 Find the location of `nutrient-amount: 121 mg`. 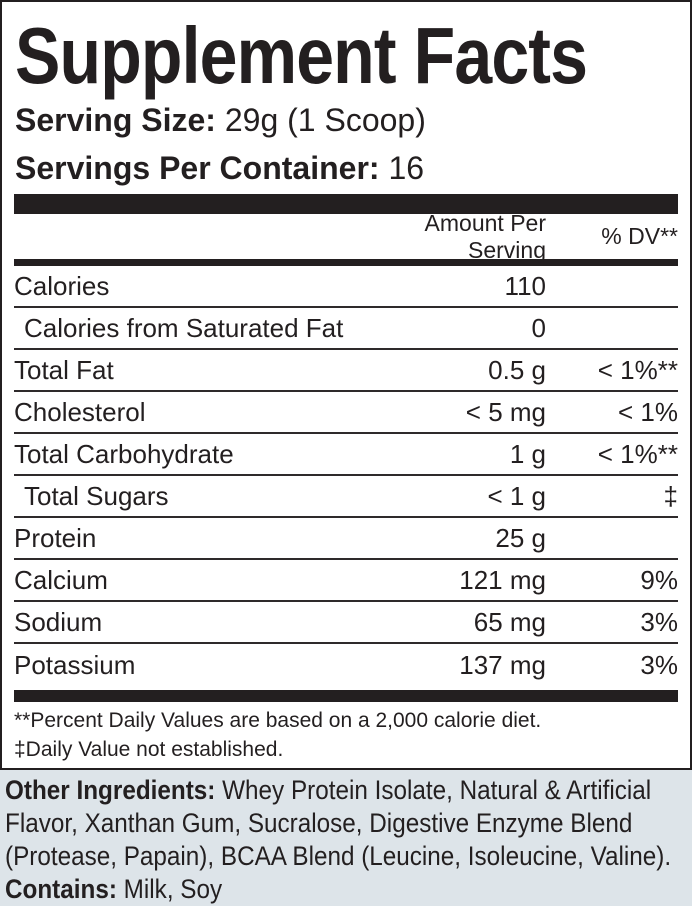

nutrient-amount: 121 mg is located at coordinates (502, 579).